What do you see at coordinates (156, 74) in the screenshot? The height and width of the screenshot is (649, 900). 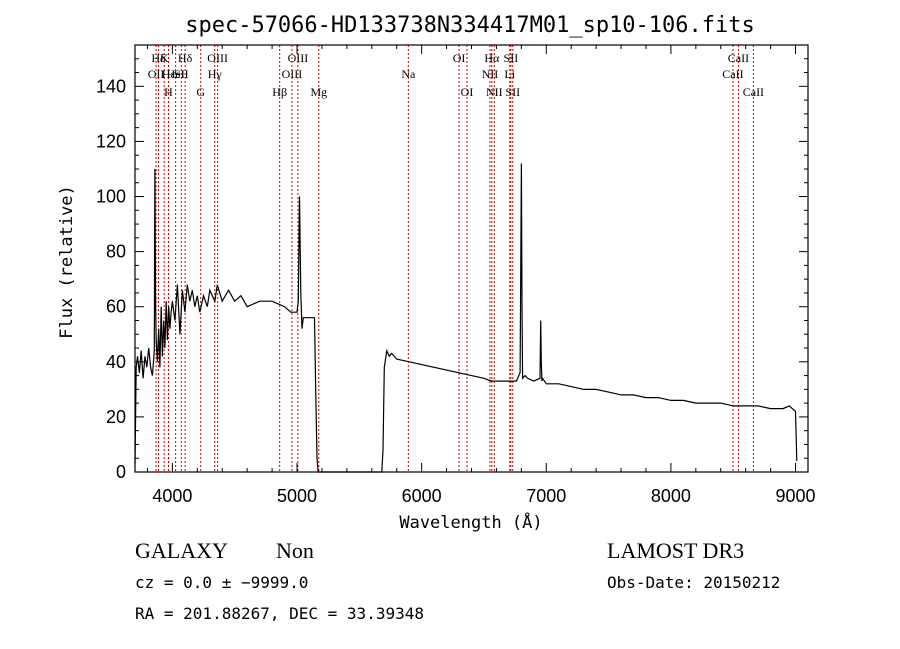 I see `spectral-line-label: OII` at bounding box center [156, 74].